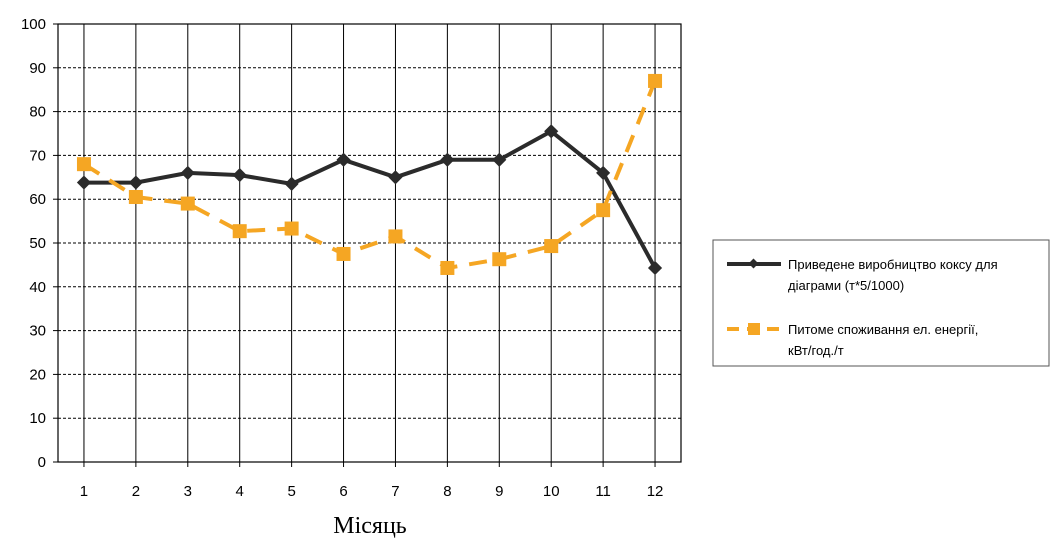 The height and width of the screenshot is (549, 1051). I want to click on y-tick-label: 100, so click(33, 24).